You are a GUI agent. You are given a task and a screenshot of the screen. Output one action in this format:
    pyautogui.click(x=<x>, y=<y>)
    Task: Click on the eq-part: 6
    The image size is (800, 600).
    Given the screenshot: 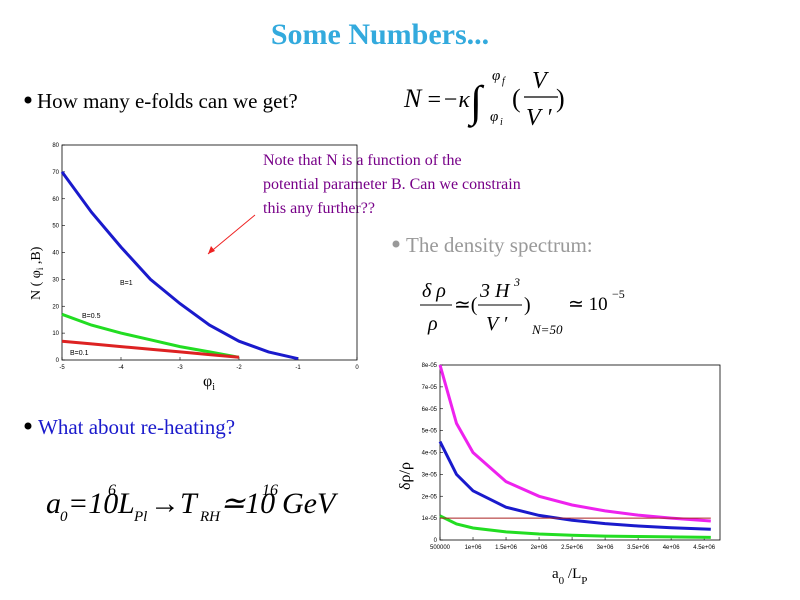 What is the action you would take?
    pyautogui.click(x=112, y=490)
    